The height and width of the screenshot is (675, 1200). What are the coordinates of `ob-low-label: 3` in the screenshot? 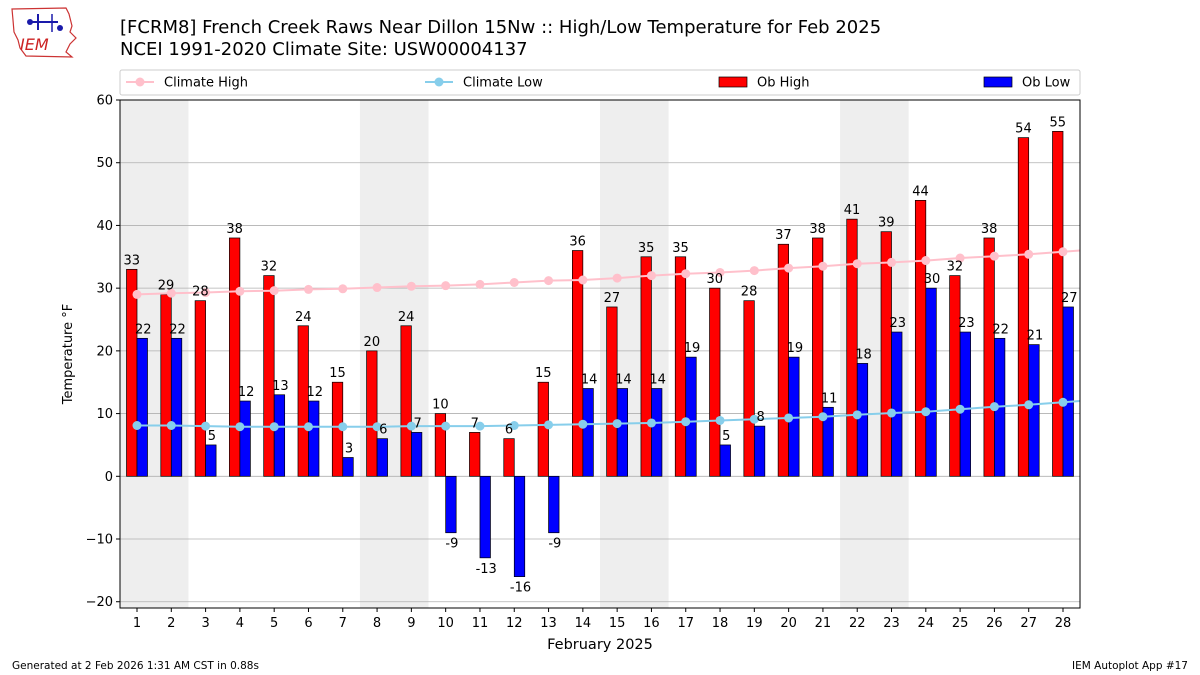 It's located at (349, 448).